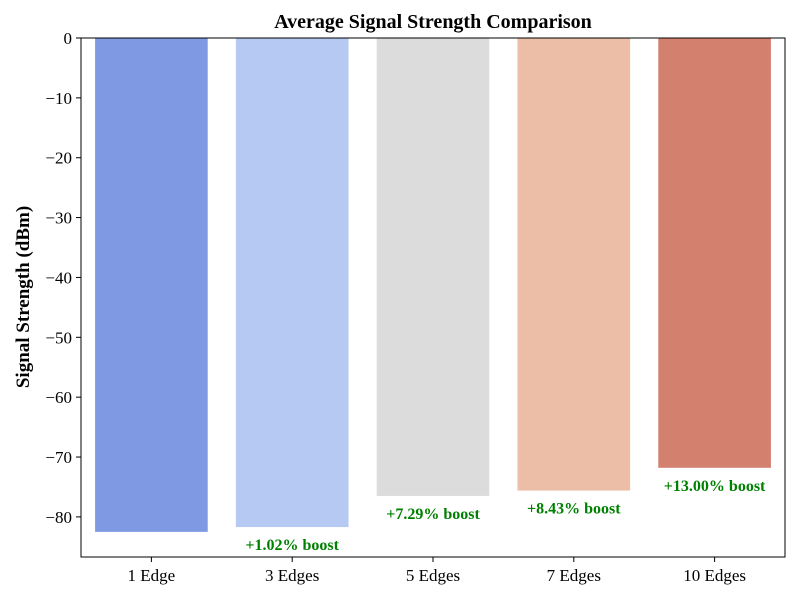  Describe the element at coordinates (433, 267) in the screenshot. I see `bar-5-edges` at that location.